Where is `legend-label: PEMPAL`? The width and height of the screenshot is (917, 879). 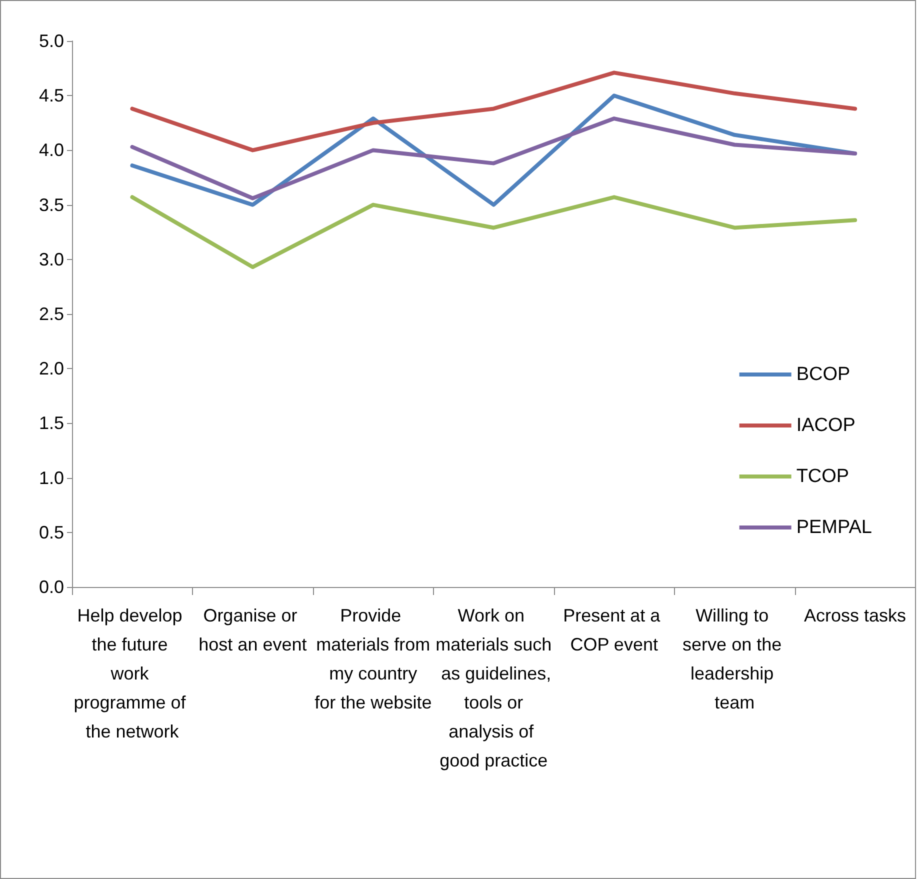
legend-label: PEMPAL is located at coordinates (834, 527).